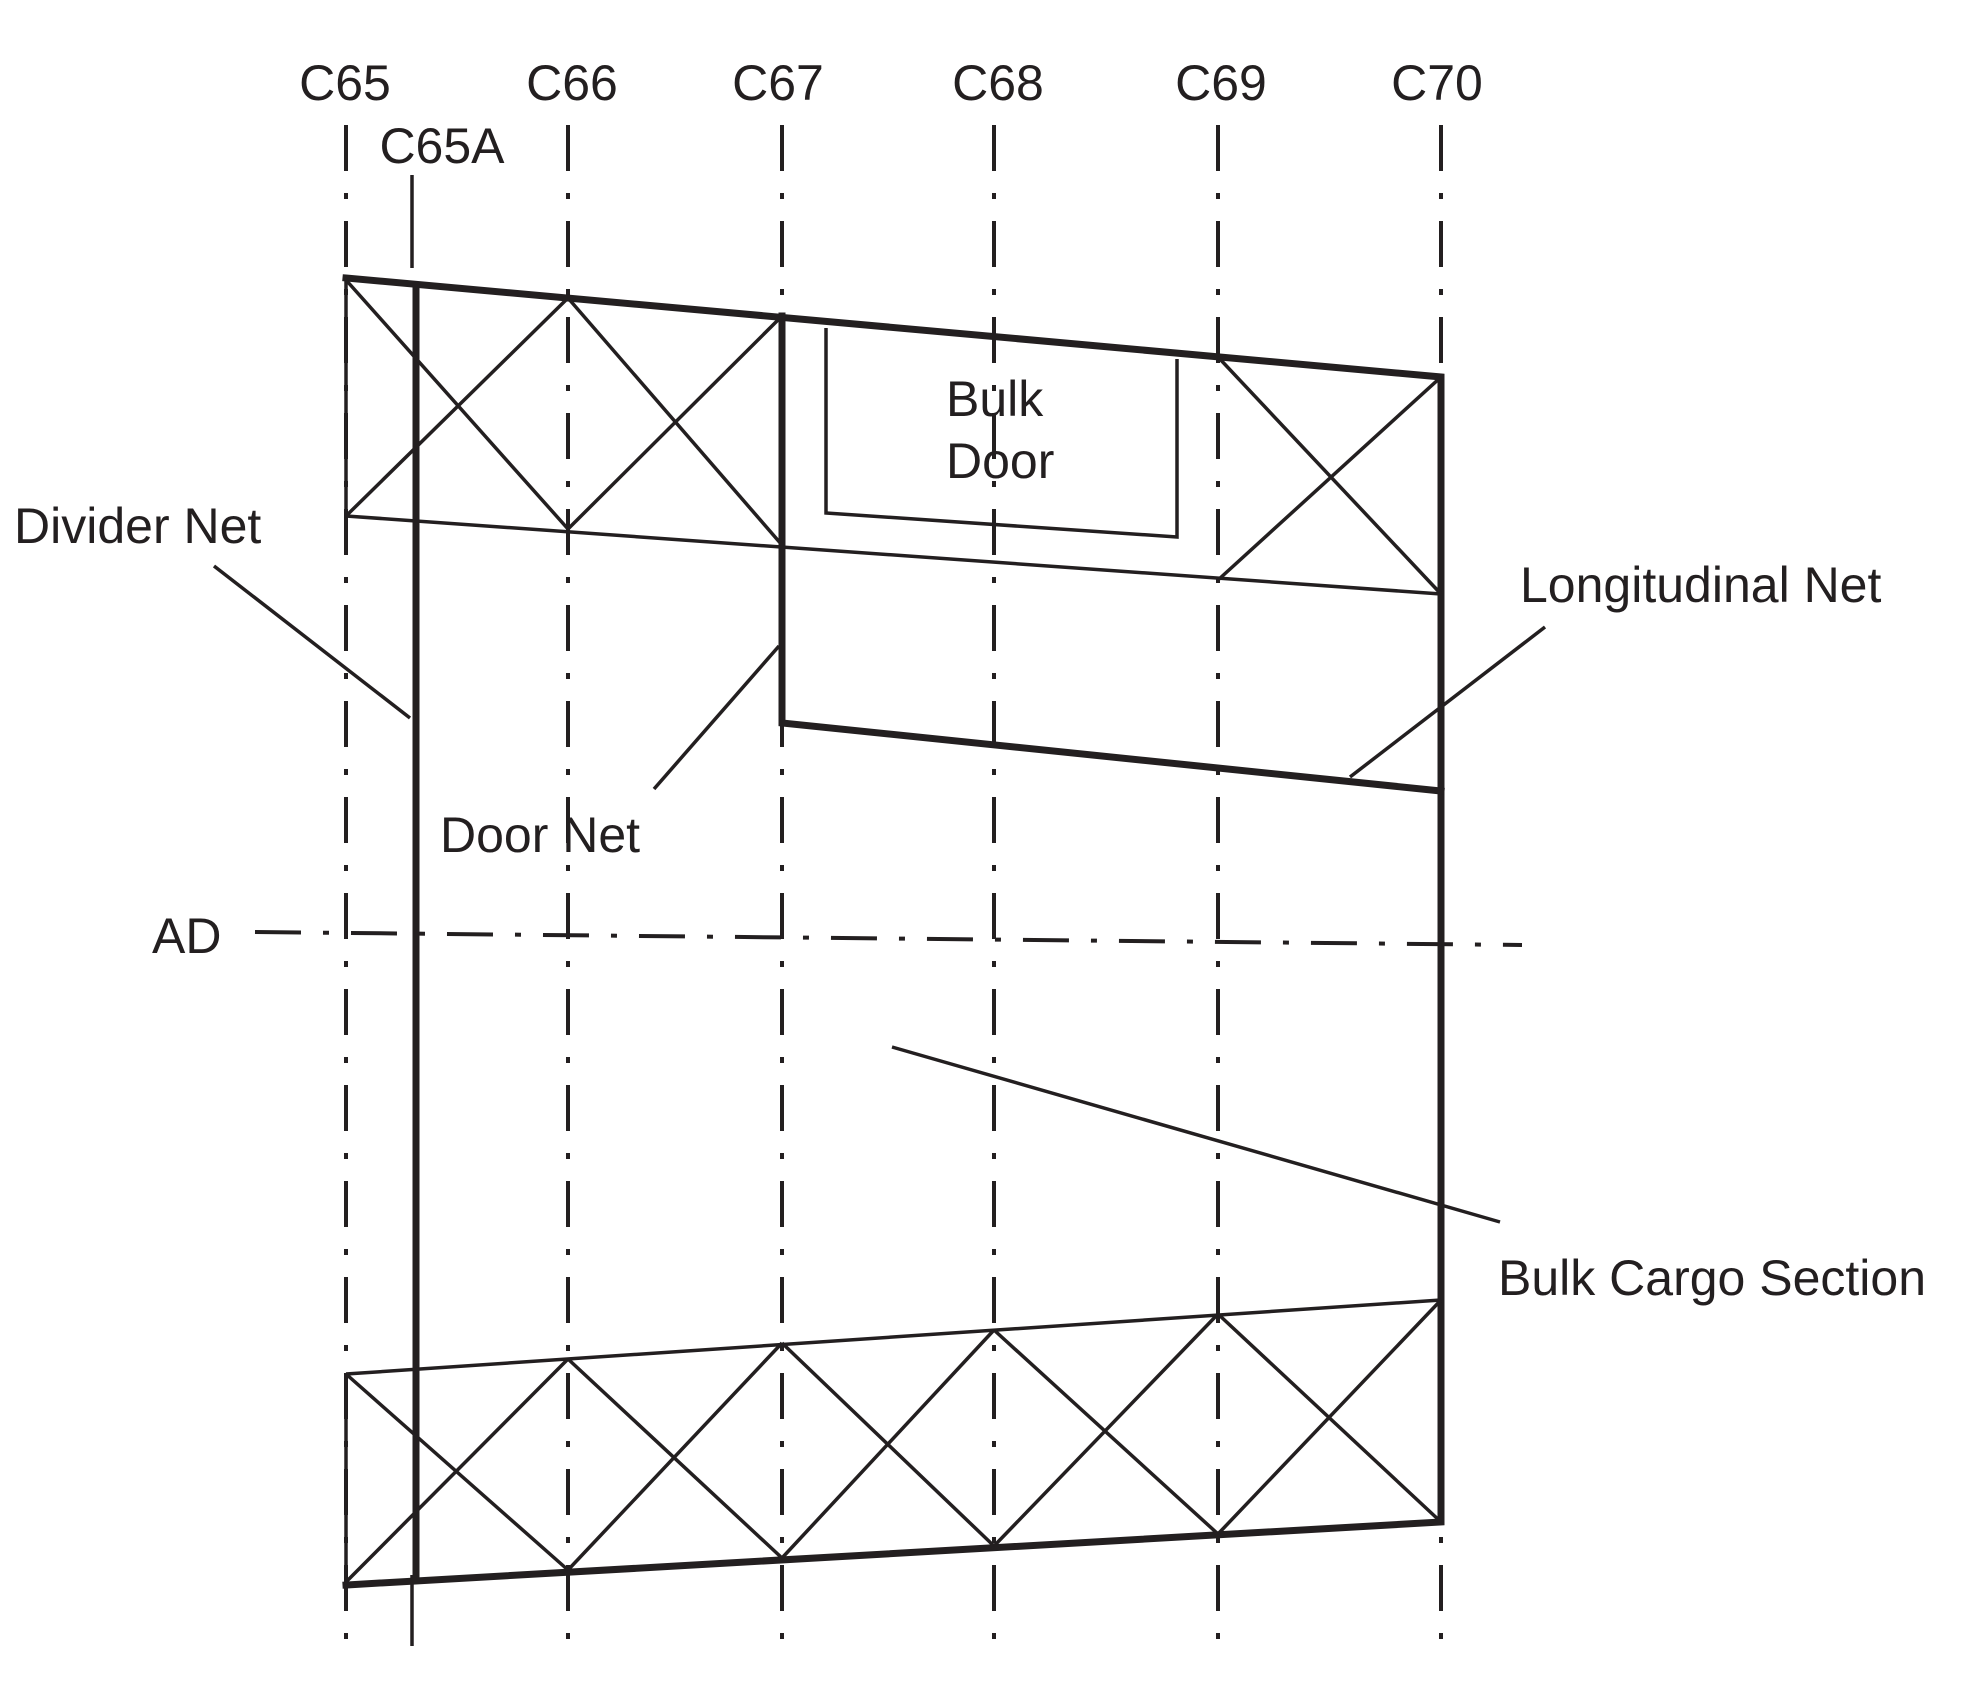  Describe the element at coordinates (540, 835) in the screenshot. I see `door-net-label: Door Net` at that location.